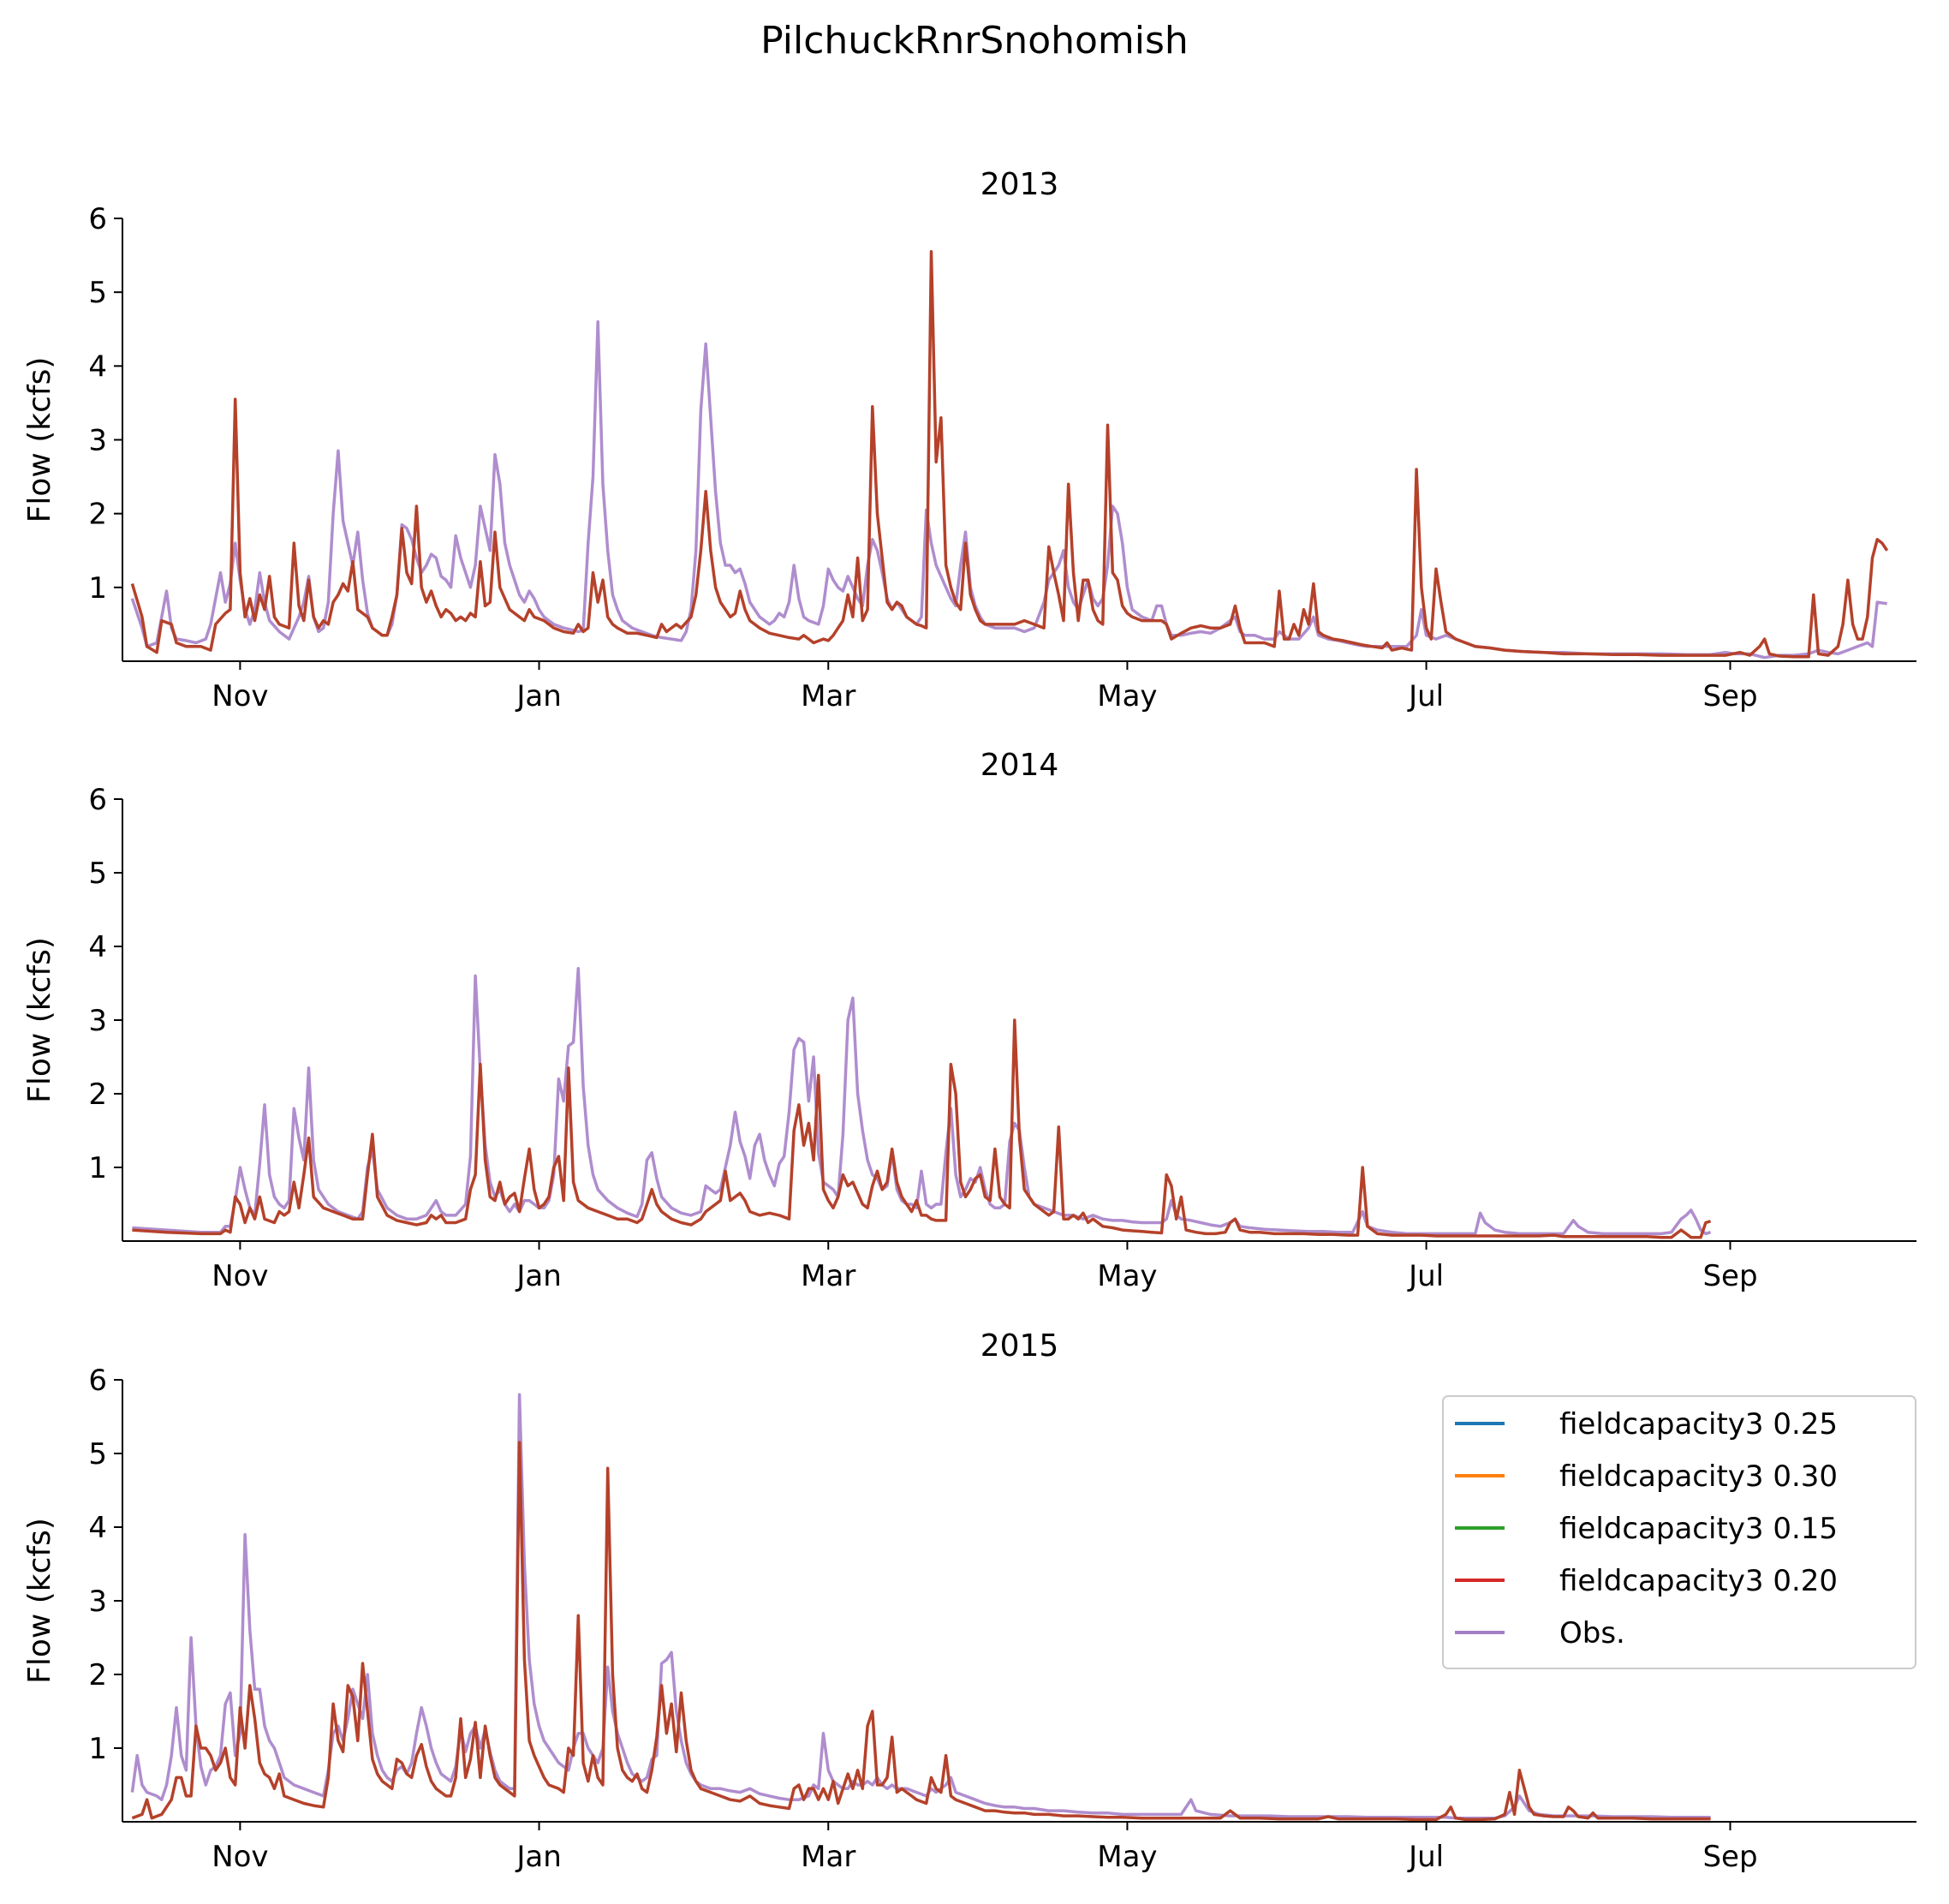 This screenshot has width=1949, height=1904. I want to click on legend-label: fieldcapacity3 0.15, so click(1698, 1529).